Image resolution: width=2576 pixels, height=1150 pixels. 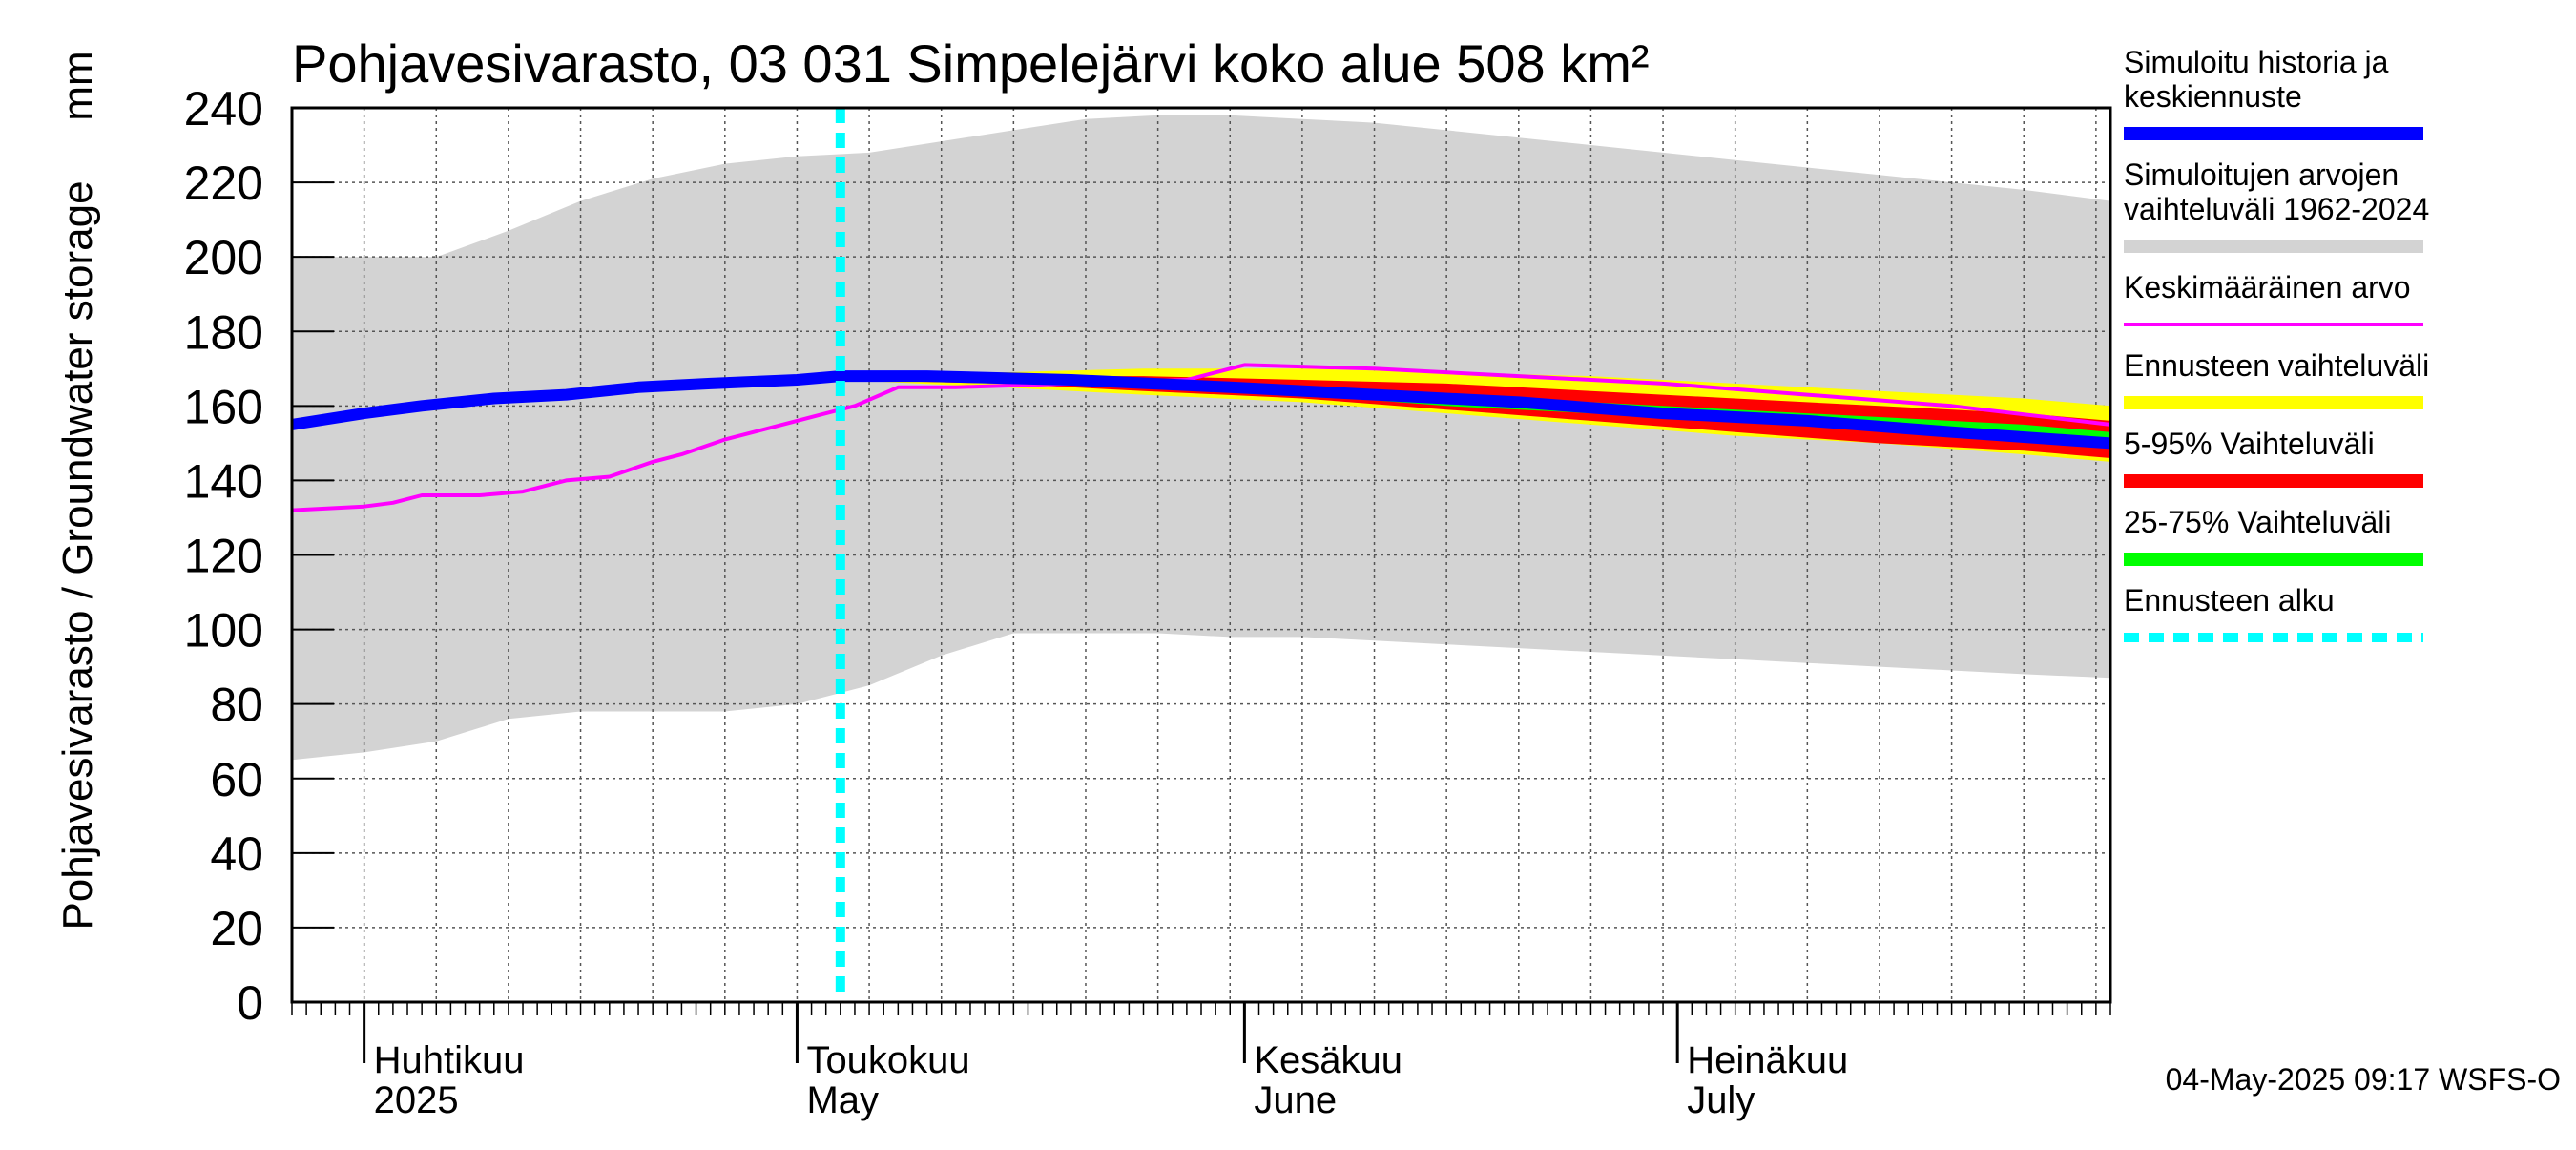 What do you see at coordinates (2229, 600) in the screenshot?
I see `legend-label: Ennusteen alku` at bounding box center [2229, 600].